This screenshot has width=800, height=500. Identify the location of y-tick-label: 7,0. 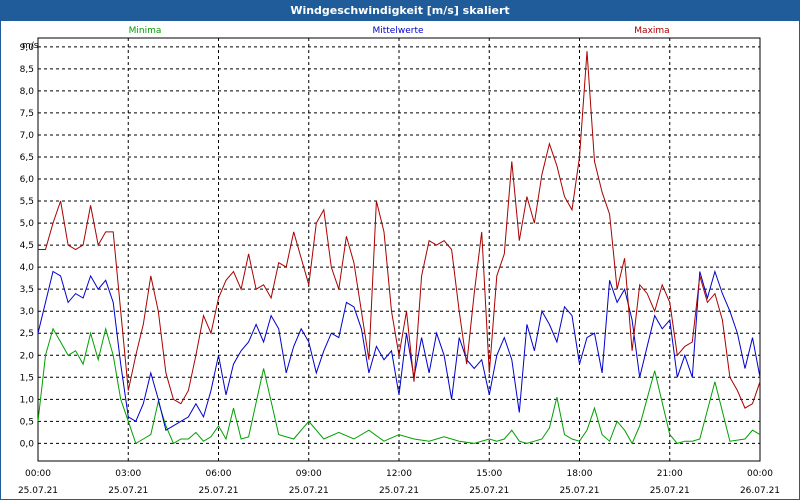
(27, 136).